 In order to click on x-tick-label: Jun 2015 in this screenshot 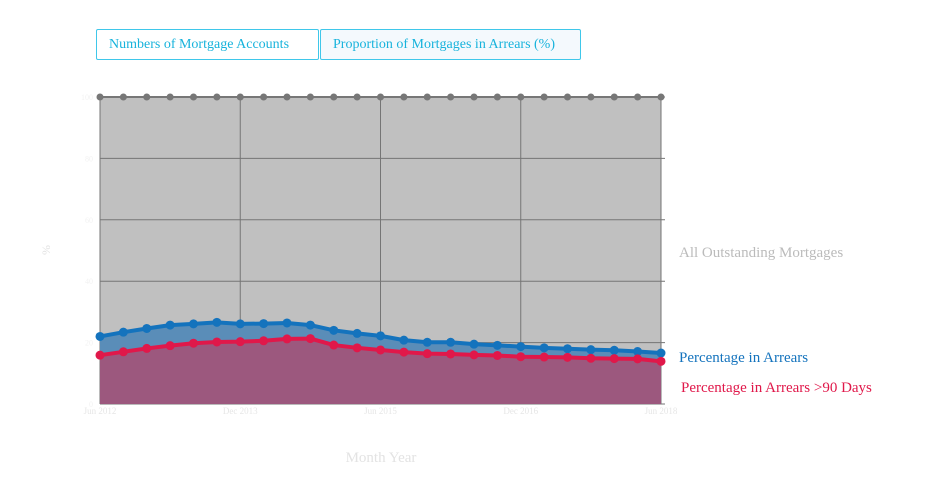, I will do `click(380, 411)`.